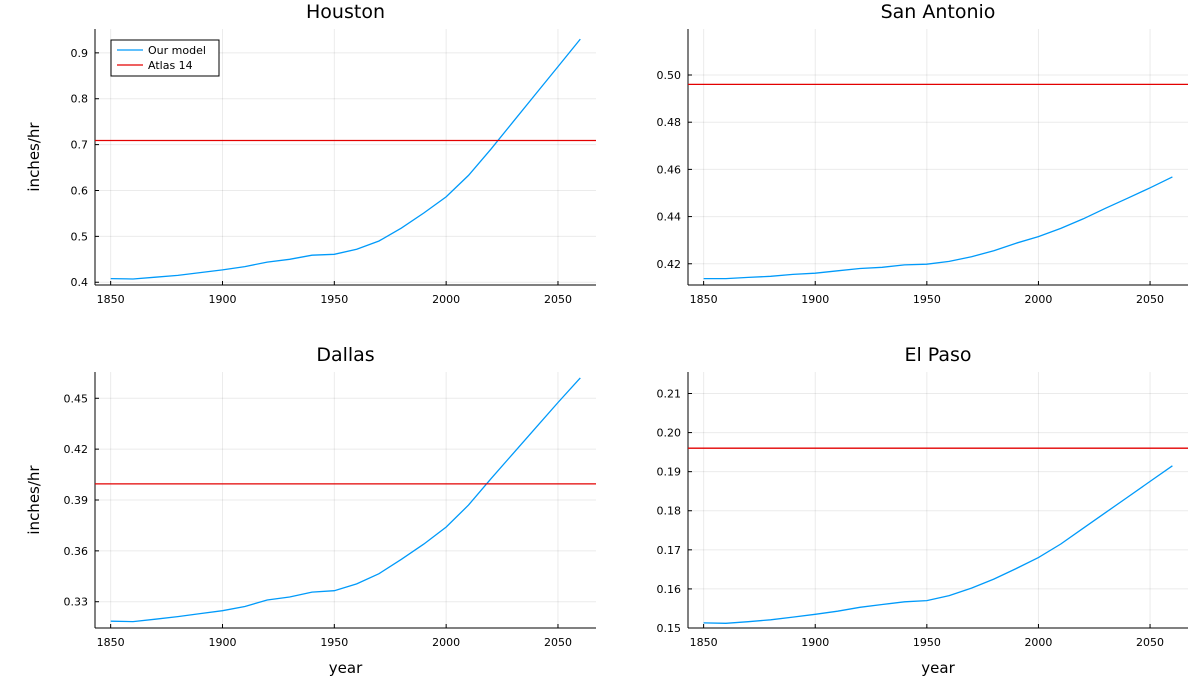  Describe the element at coordinates (938, 12) in the screenshot. I see `chart-title: San Antonio` at that location.